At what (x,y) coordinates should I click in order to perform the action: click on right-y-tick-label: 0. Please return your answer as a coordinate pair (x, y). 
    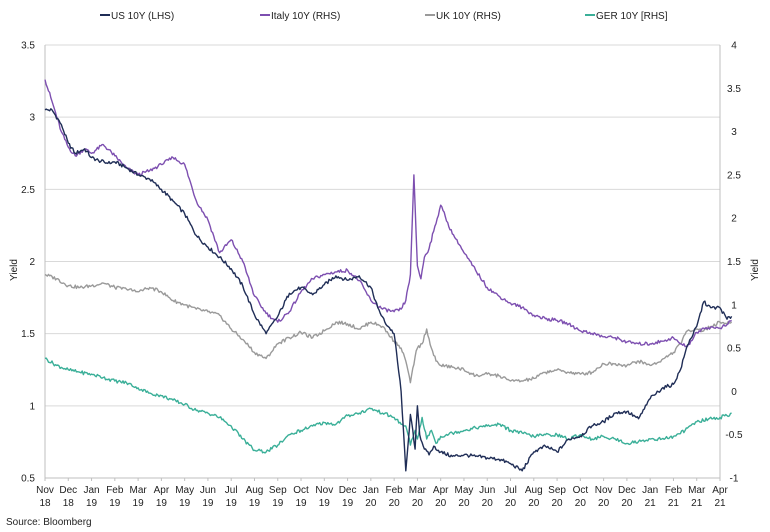
    Looking at the image, I should click on (734, 392).